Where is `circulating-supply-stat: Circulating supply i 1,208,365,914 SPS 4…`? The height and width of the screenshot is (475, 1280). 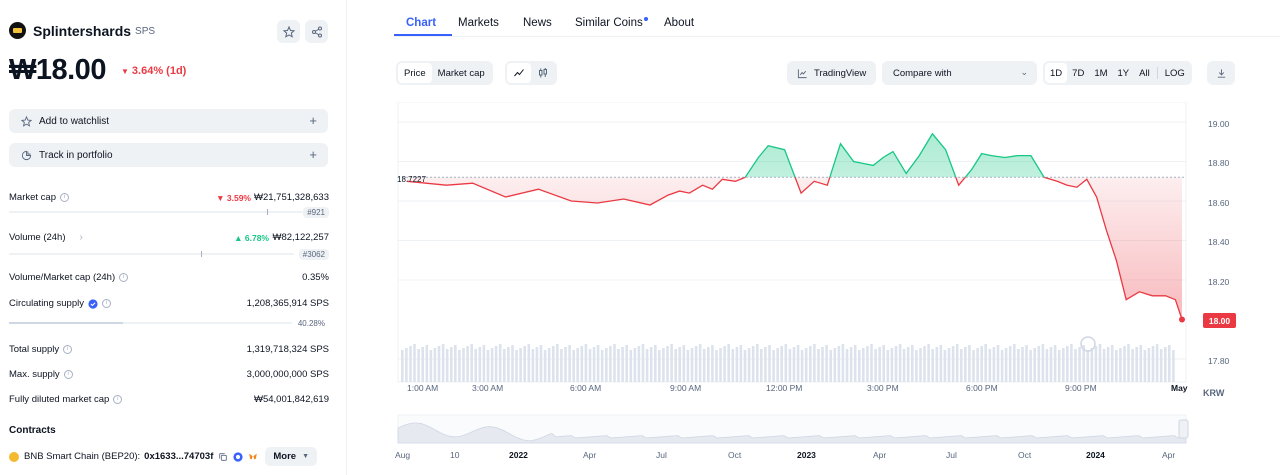
circulating-supply-stat: Circulating supply i 1,208,365,914 SPS 4… is located at coordinates (169, 314).